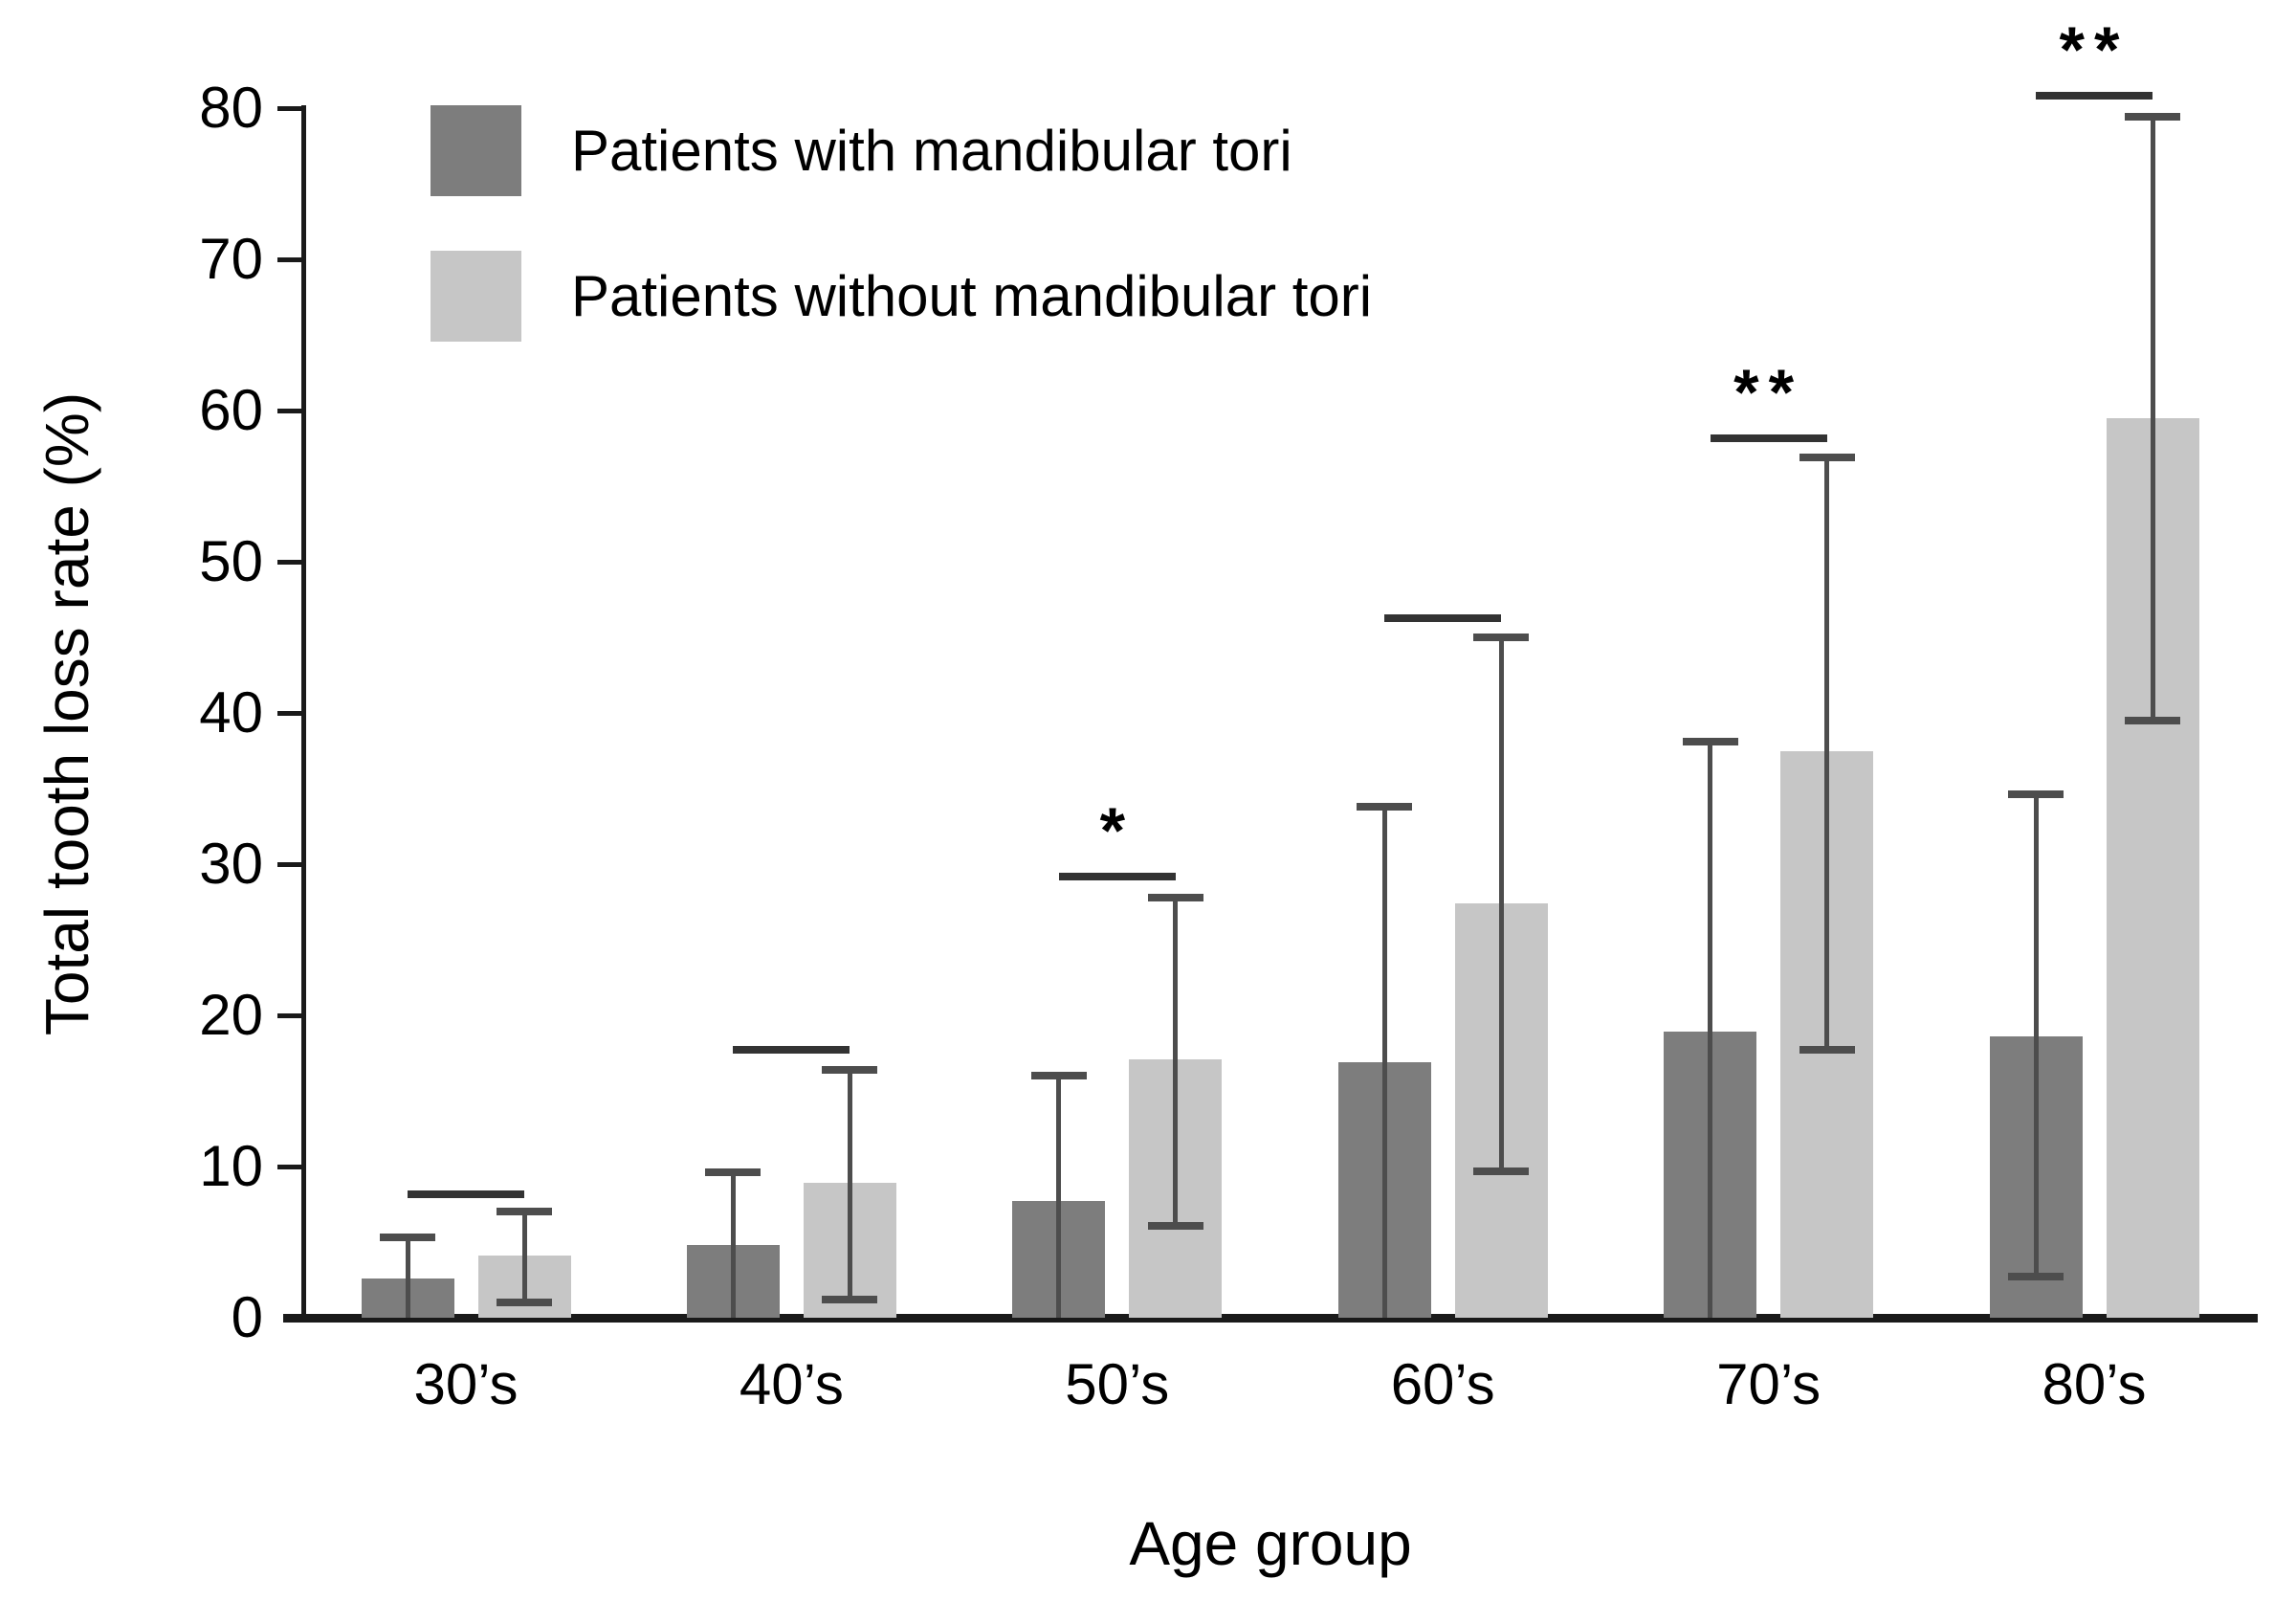  What do you see at coordinates (231, 259) in the screenshot?
I see `y-tick-label-70: 70` at bounding box center [231, 259].